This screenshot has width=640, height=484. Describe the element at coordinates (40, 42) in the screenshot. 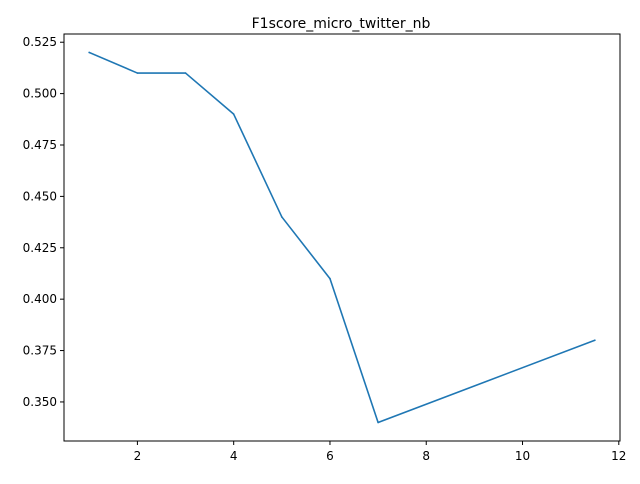

I see `y-tick-label: 0.525` at that location.